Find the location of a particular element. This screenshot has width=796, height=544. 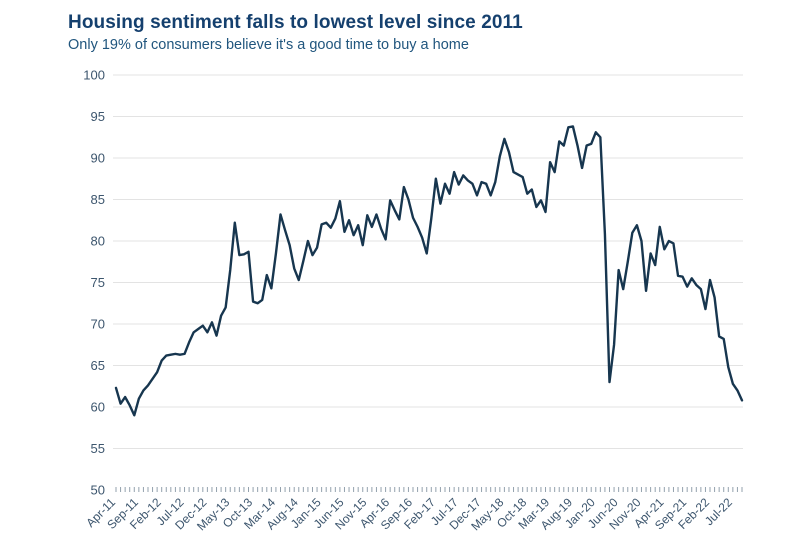

y-axis-tick-label: 50 is located at coordinates (98, 490).